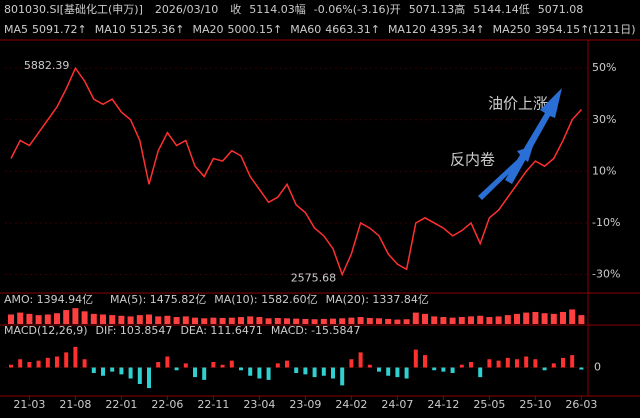 Image resolution: width=640 pixels, height=418 pixels. Describe the element at coordinates (16, 29) in the screenshot. I see `ma-label: MA5` at that location.